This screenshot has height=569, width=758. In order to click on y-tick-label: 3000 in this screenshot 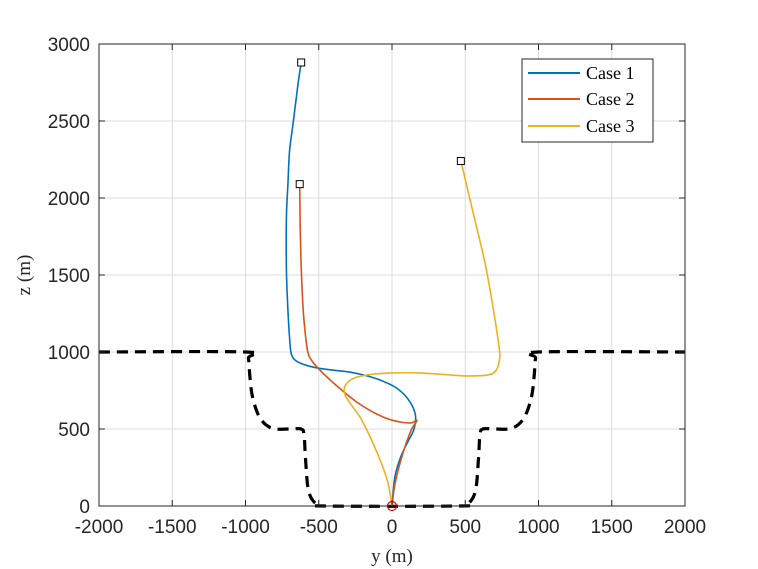, I will do `click(69, 45)`.